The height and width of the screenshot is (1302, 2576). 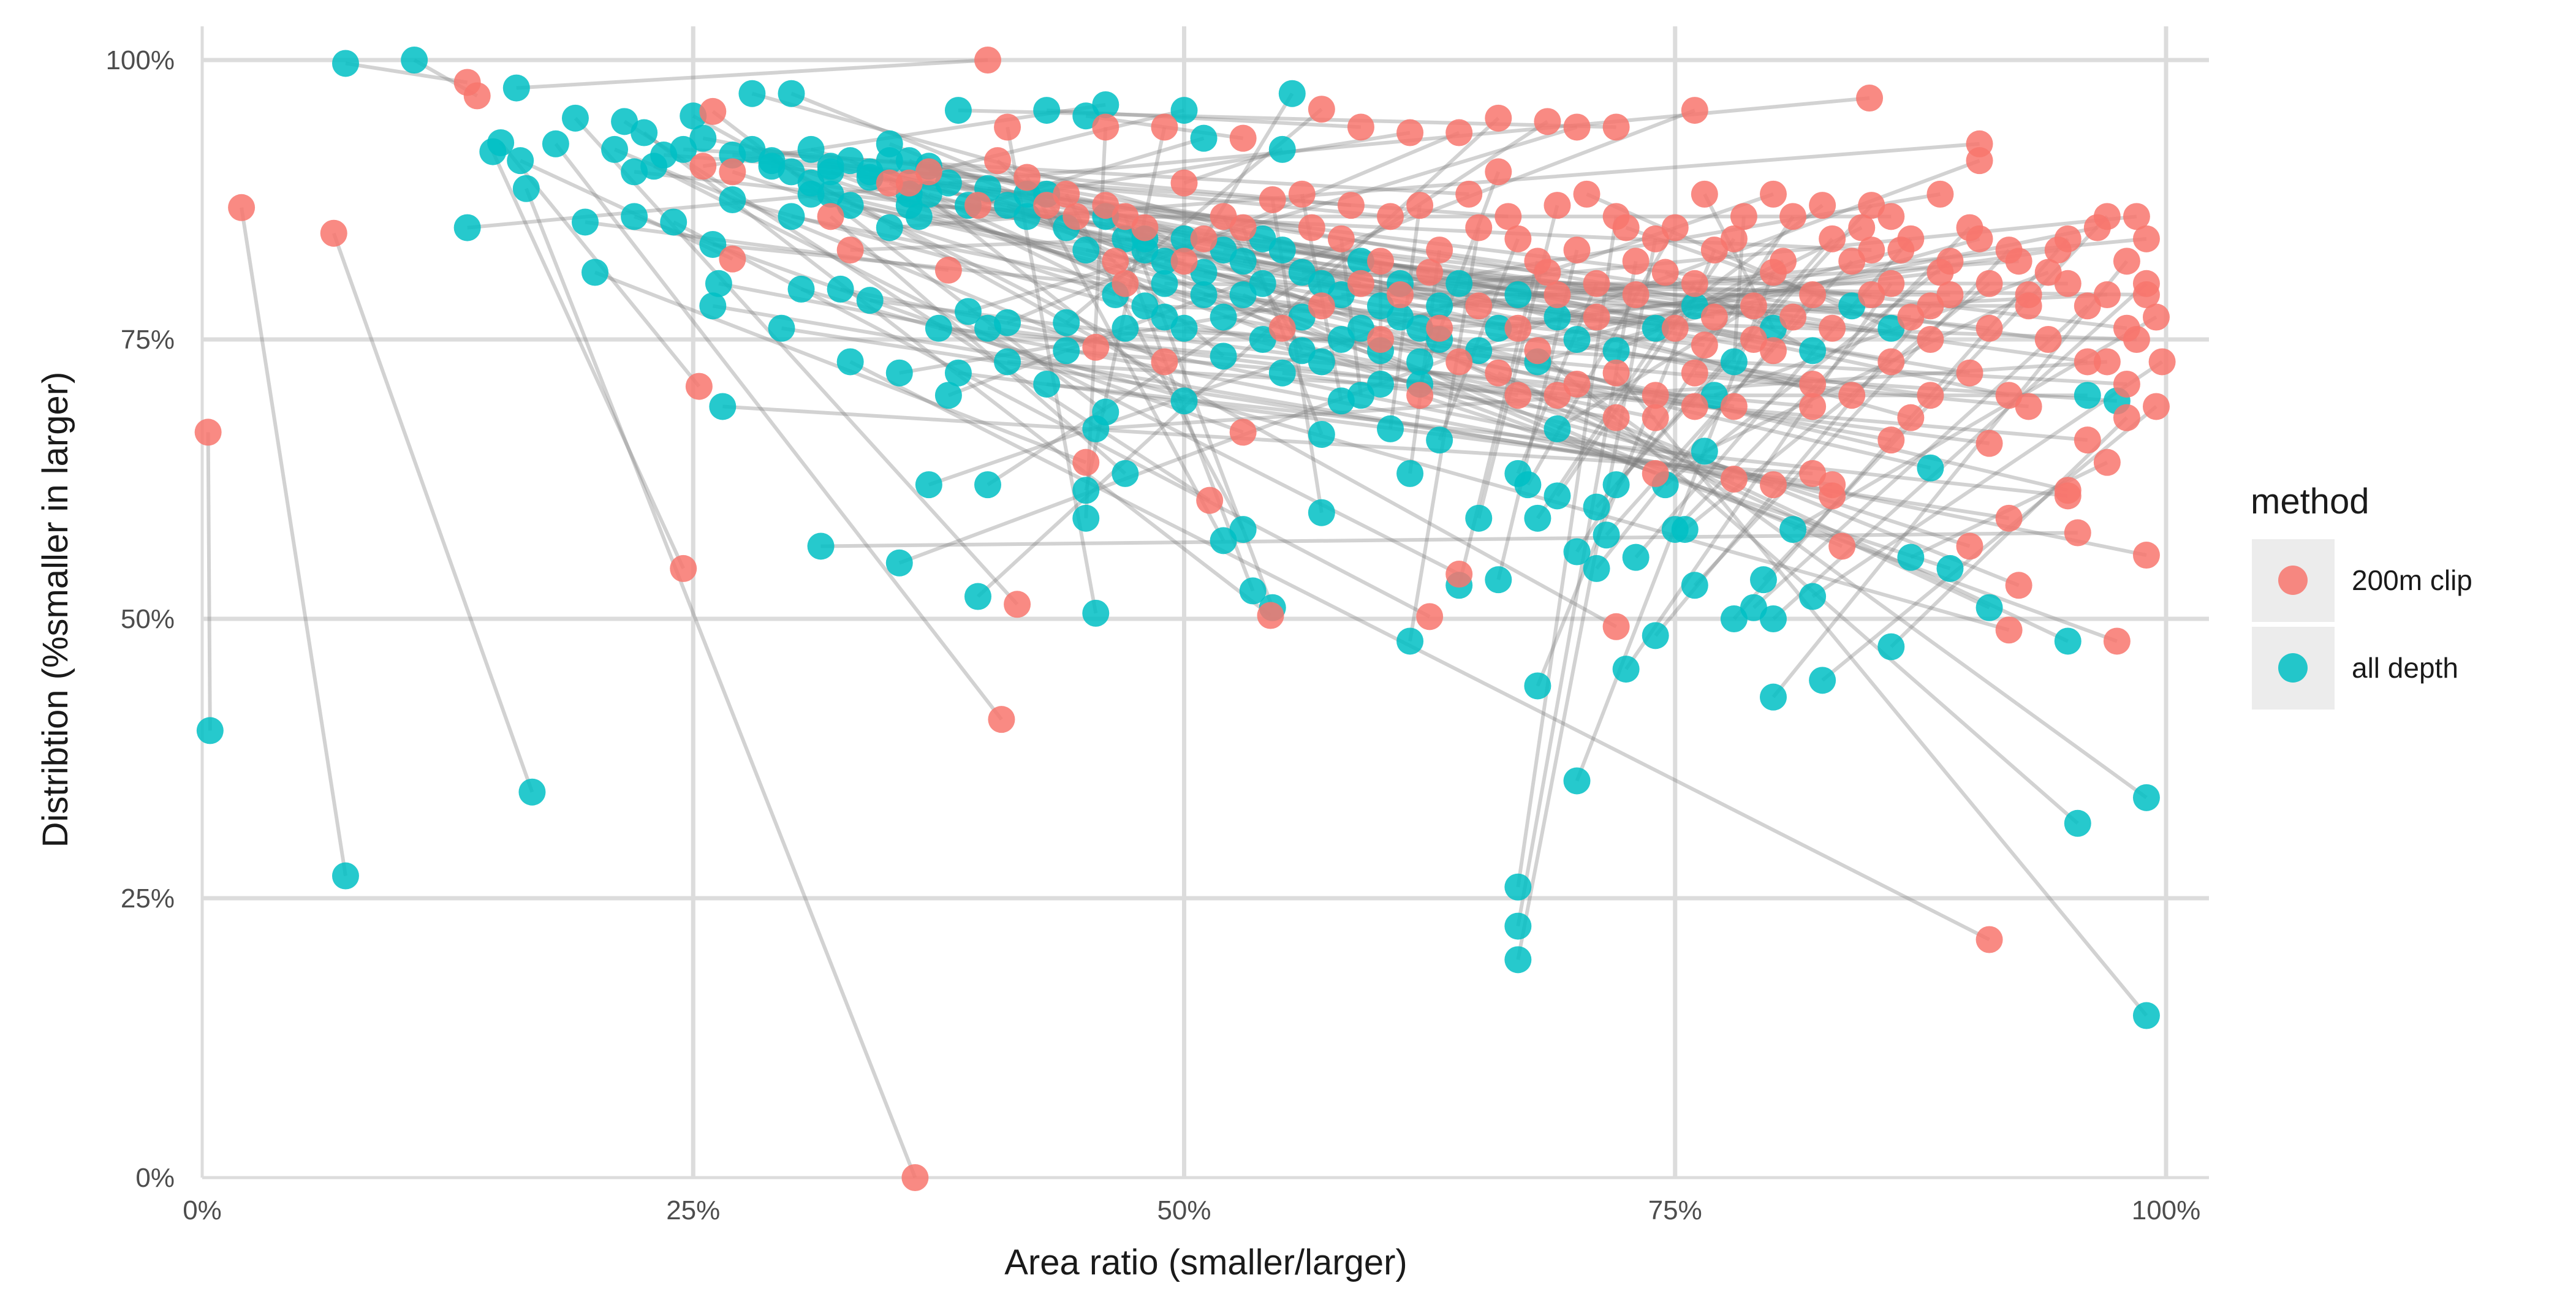 What do you see at coordinates (2412, 580) in the screenshot?
I see `legend-label-200m-clip: 200m clip` at bounding box center [2412, 580].